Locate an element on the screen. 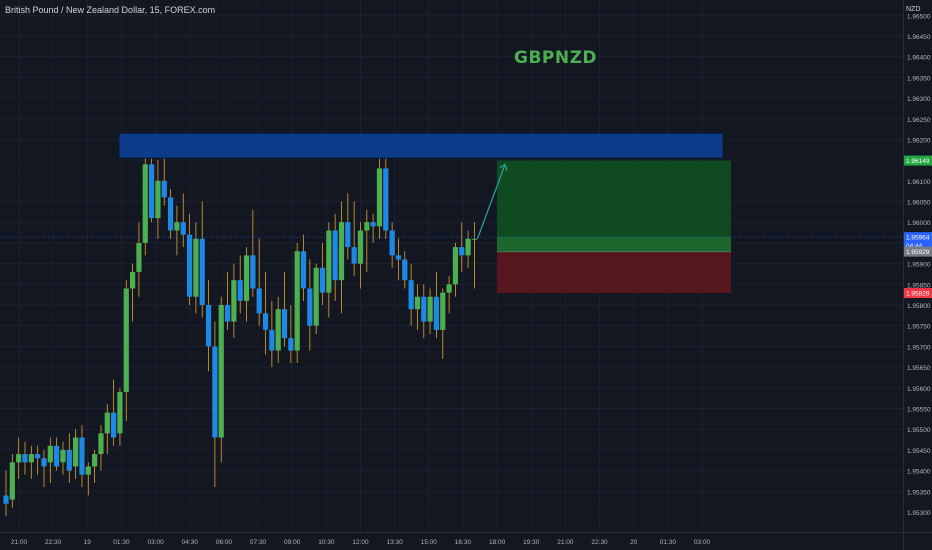 The height and width of the screenshot is (550, 932). price-tick-label: 1.96000 is located at coordinates (919, 223).